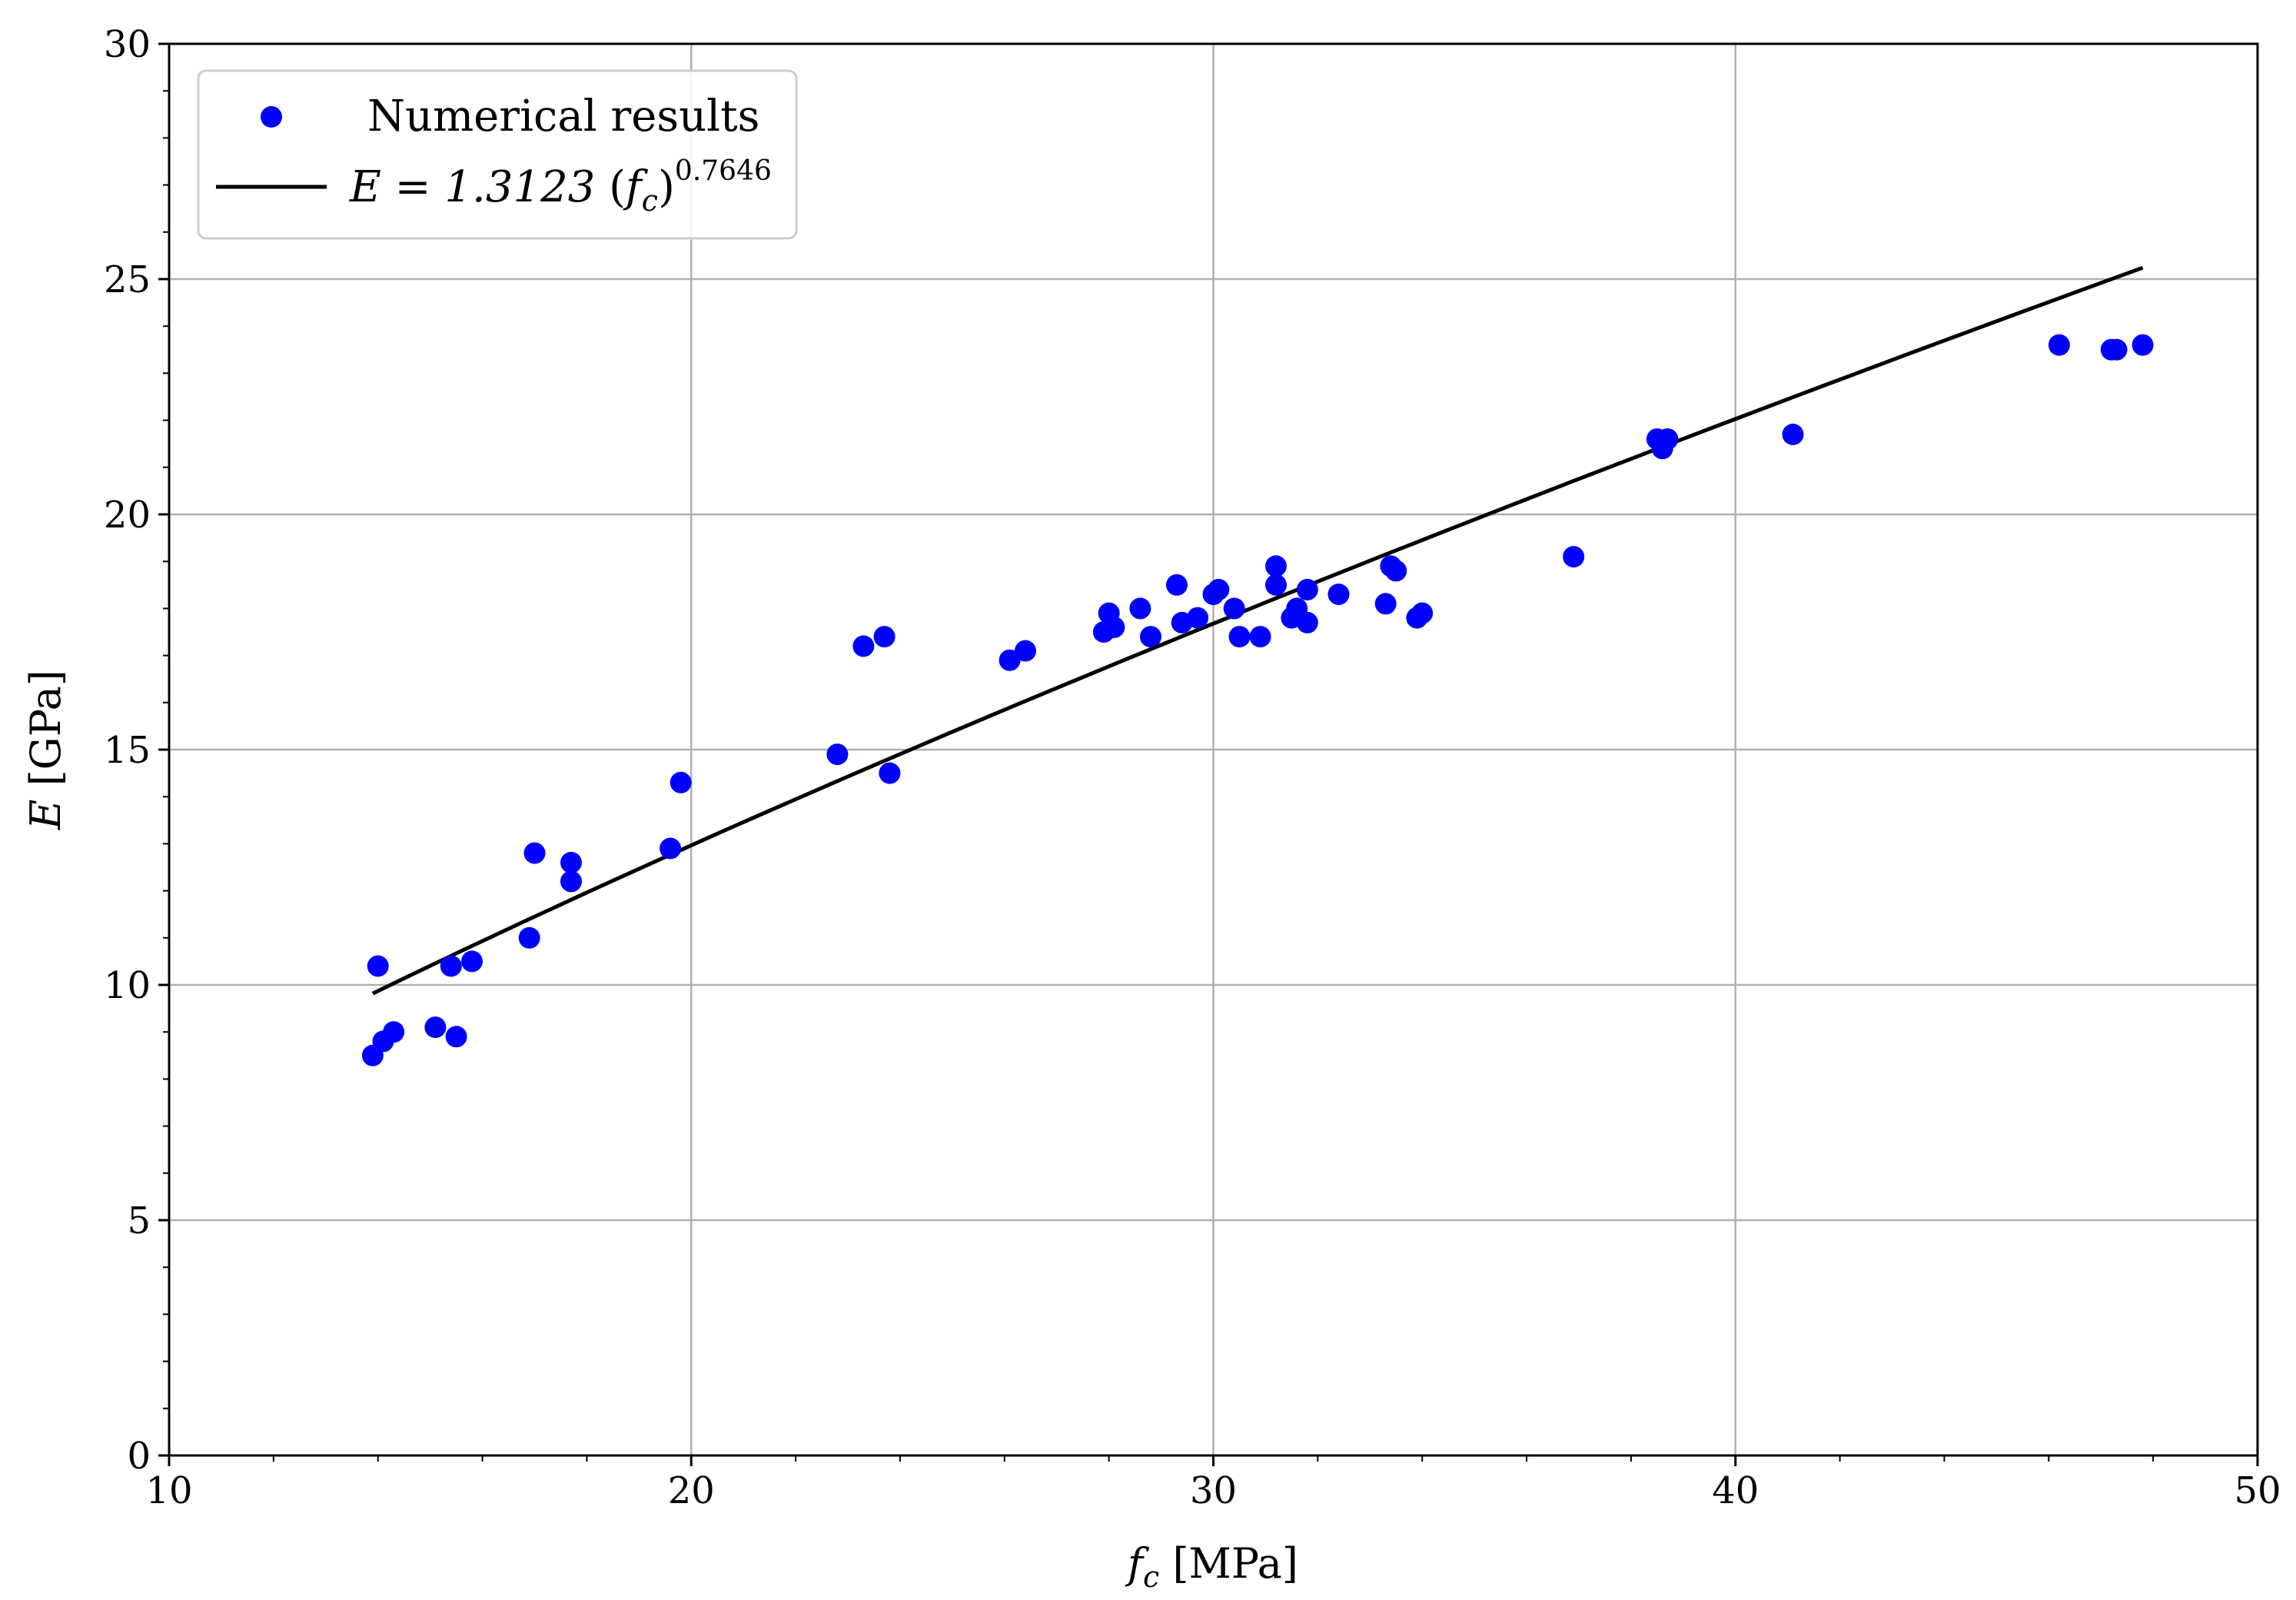  I want to click on x-axis: 10 20 30 40 50, so click(1213, 1483).